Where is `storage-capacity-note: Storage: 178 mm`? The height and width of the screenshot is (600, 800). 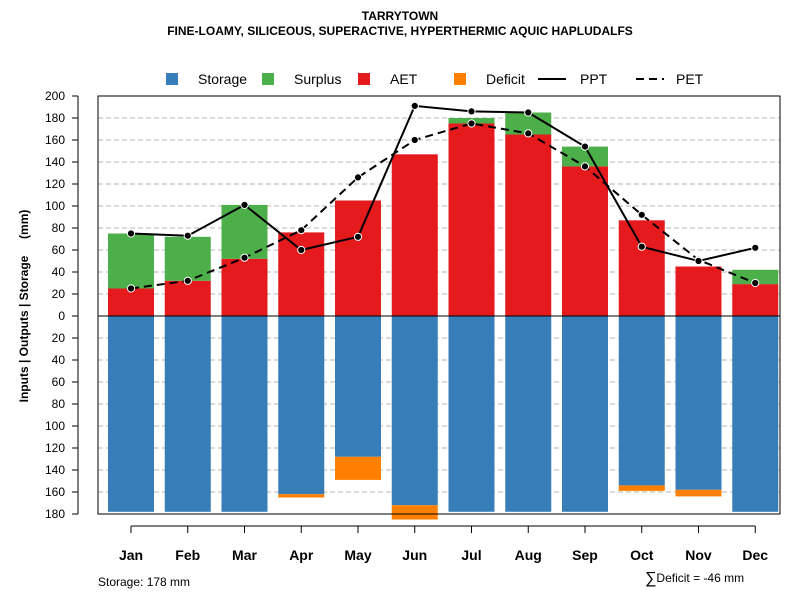
storage-capacity-note: Storage: 178 mm is located at coordinates (144, 582).